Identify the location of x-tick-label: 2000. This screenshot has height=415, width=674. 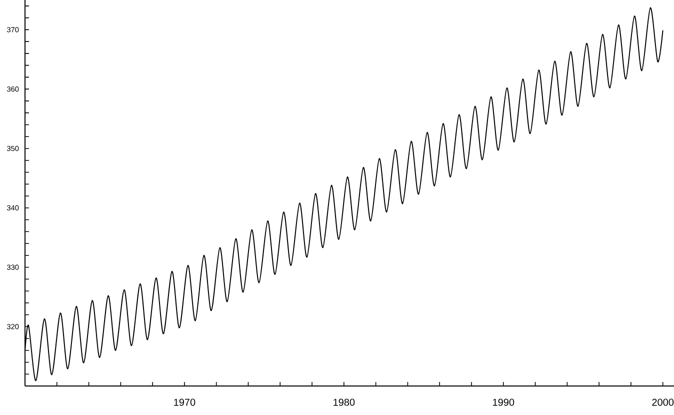
(663, 402).